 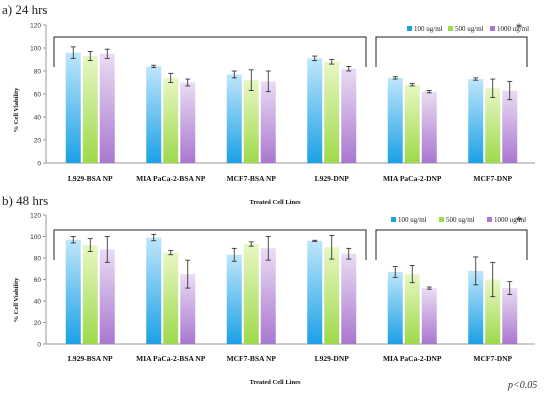 I want to click on panel-b-y-tick-label: 0, so click(x=39, y=344).